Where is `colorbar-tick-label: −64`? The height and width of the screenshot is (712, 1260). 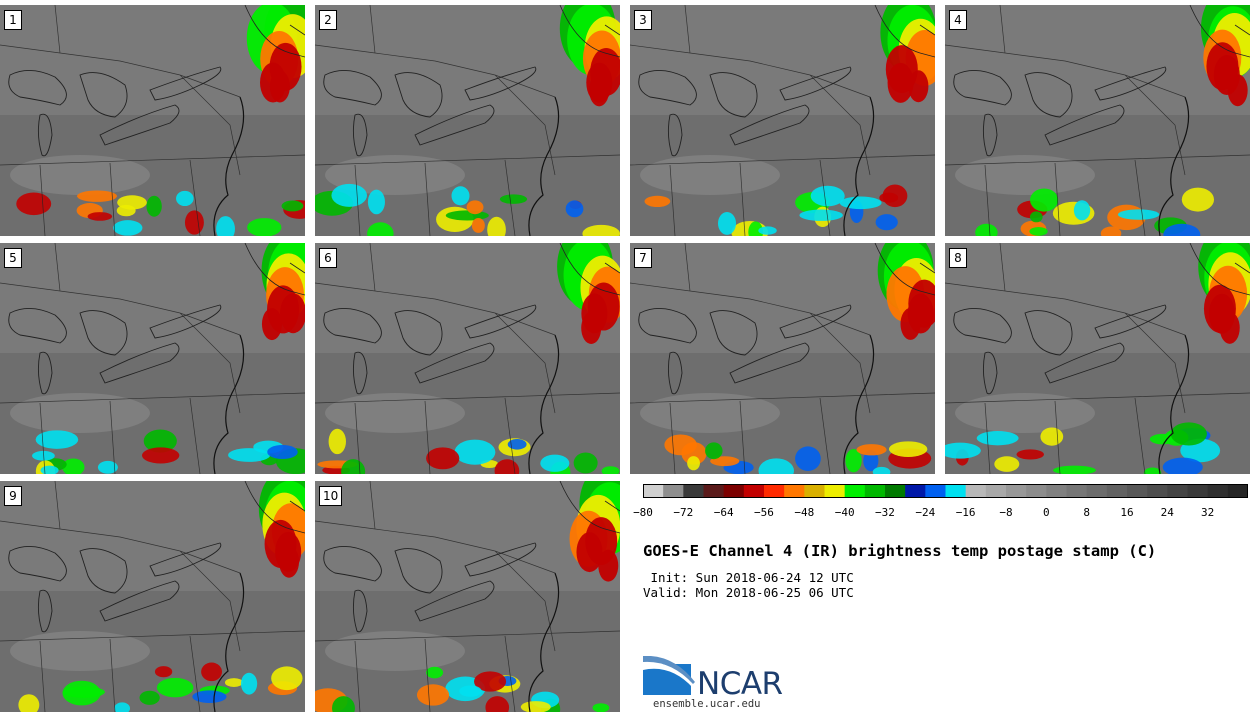
colorbar-tick-label: −64 is located at coordinates (723, 512).